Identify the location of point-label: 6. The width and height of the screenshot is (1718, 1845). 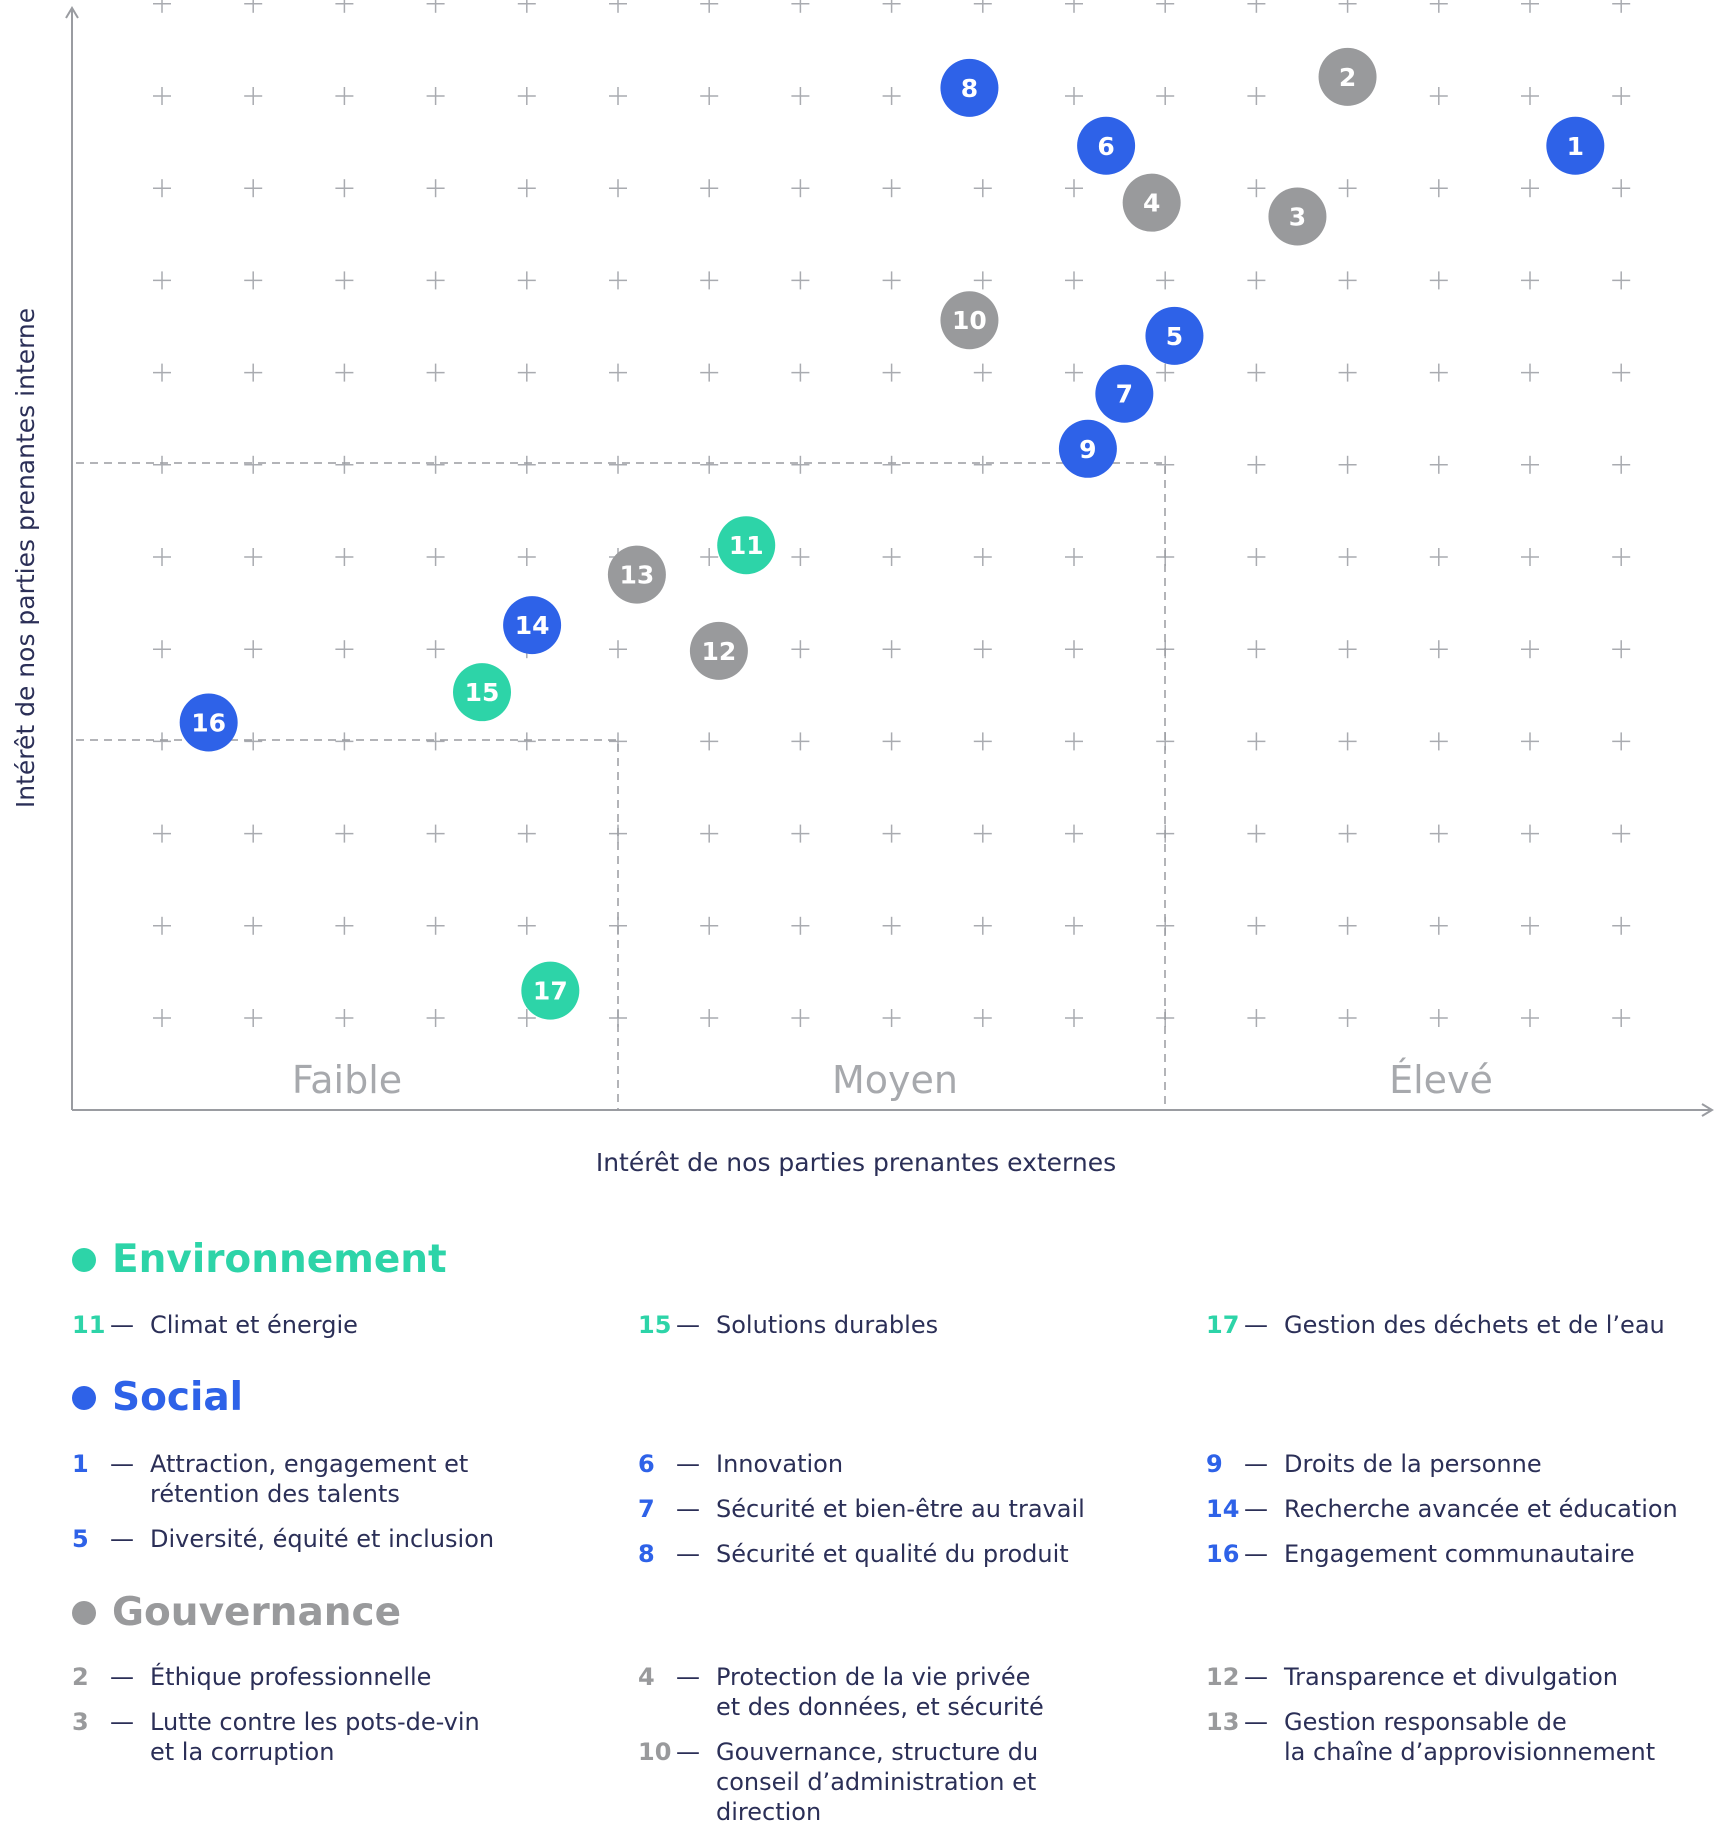
(1105, 146).